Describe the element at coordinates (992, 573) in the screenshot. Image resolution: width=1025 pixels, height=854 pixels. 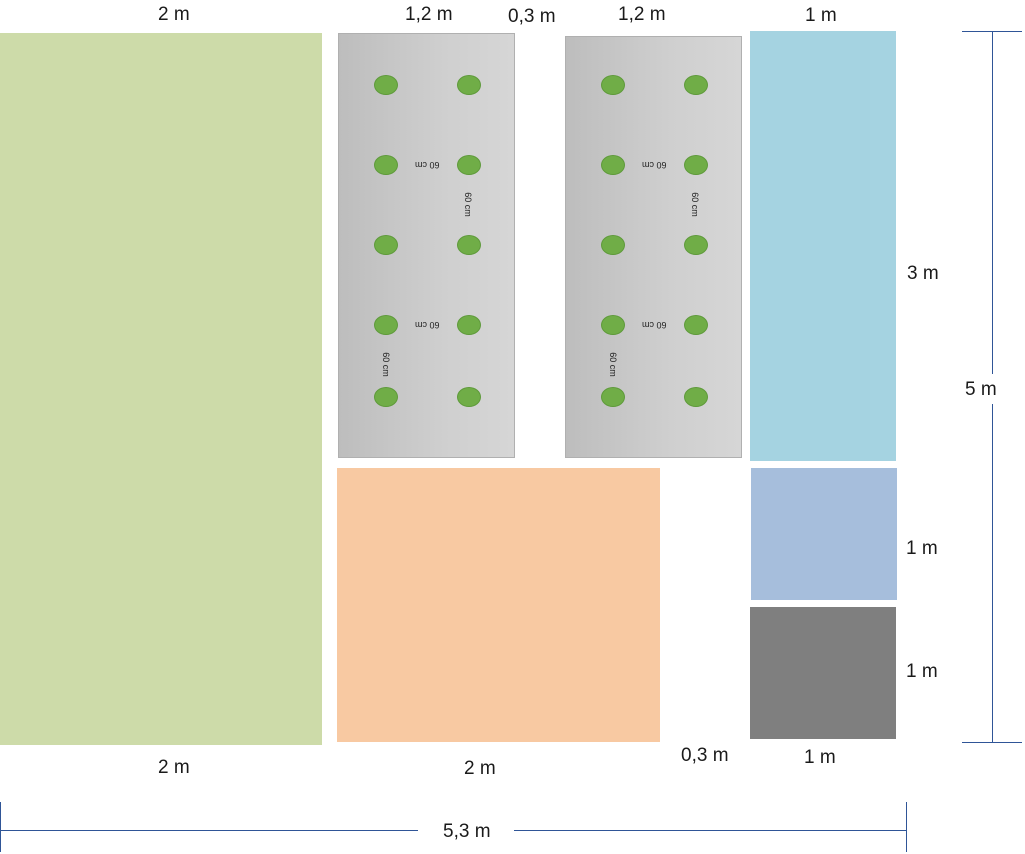
I see `dimension-line-vertical-lower` at that location.